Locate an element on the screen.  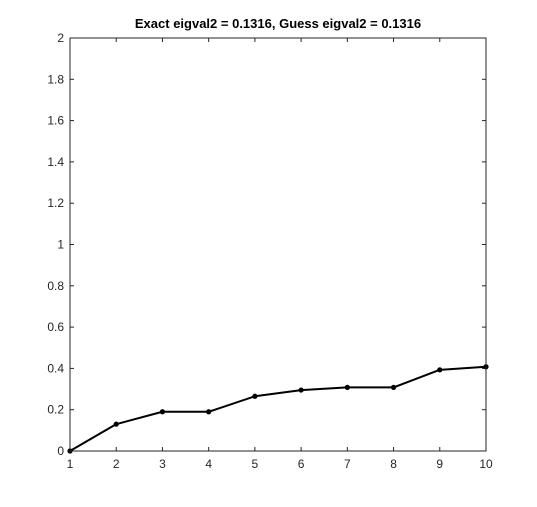
x-tick-label: 2 is located at coordinates (116, 464).